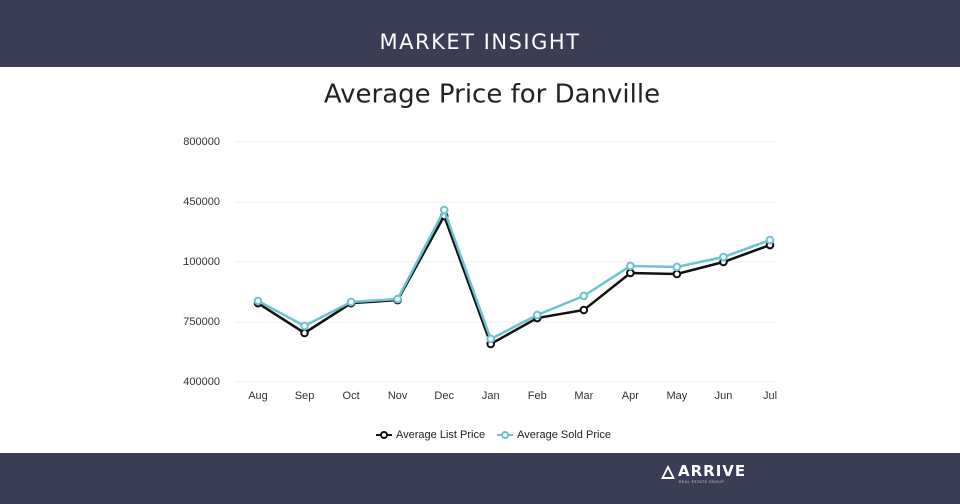 This screenshot has width=960, height=504. Describe the element at coordinates (492, 95) in the screenshot. I see `chart-title: Average Price for Danville` at that location.